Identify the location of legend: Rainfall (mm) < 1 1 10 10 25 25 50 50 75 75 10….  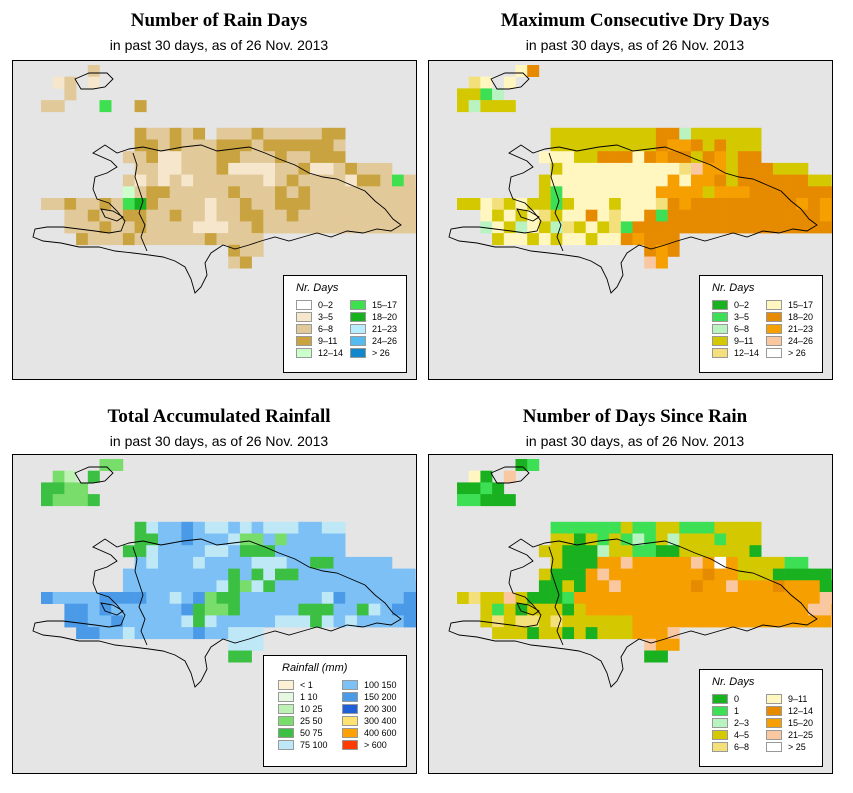
(335, 711).